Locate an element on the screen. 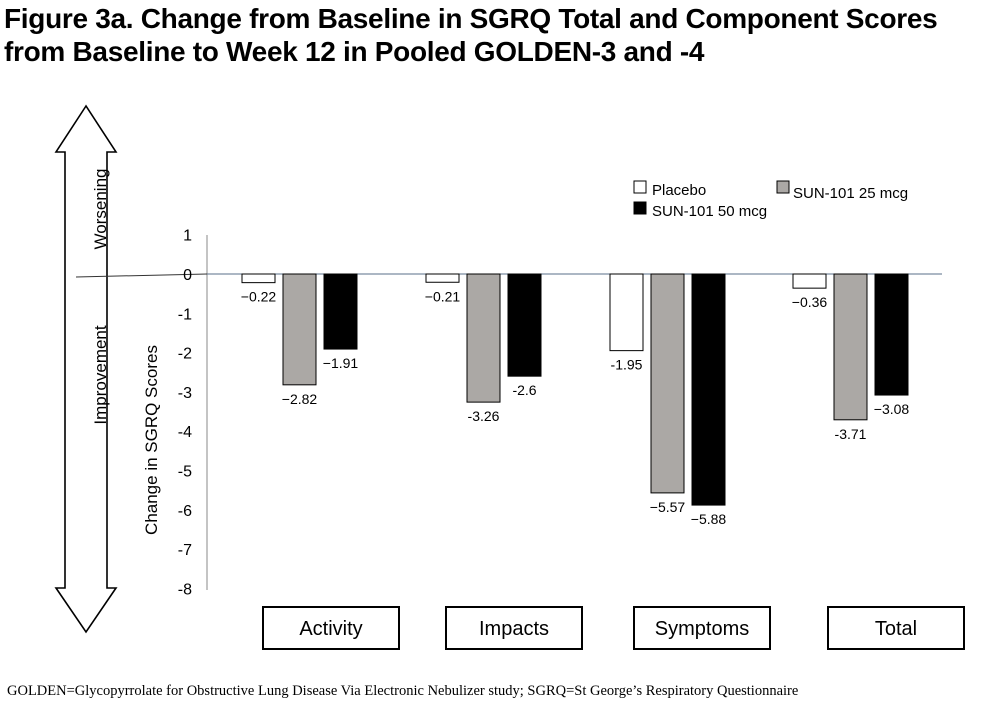 The image size is (1000, 706). direction-arrow is located at coordinates (86, 369).